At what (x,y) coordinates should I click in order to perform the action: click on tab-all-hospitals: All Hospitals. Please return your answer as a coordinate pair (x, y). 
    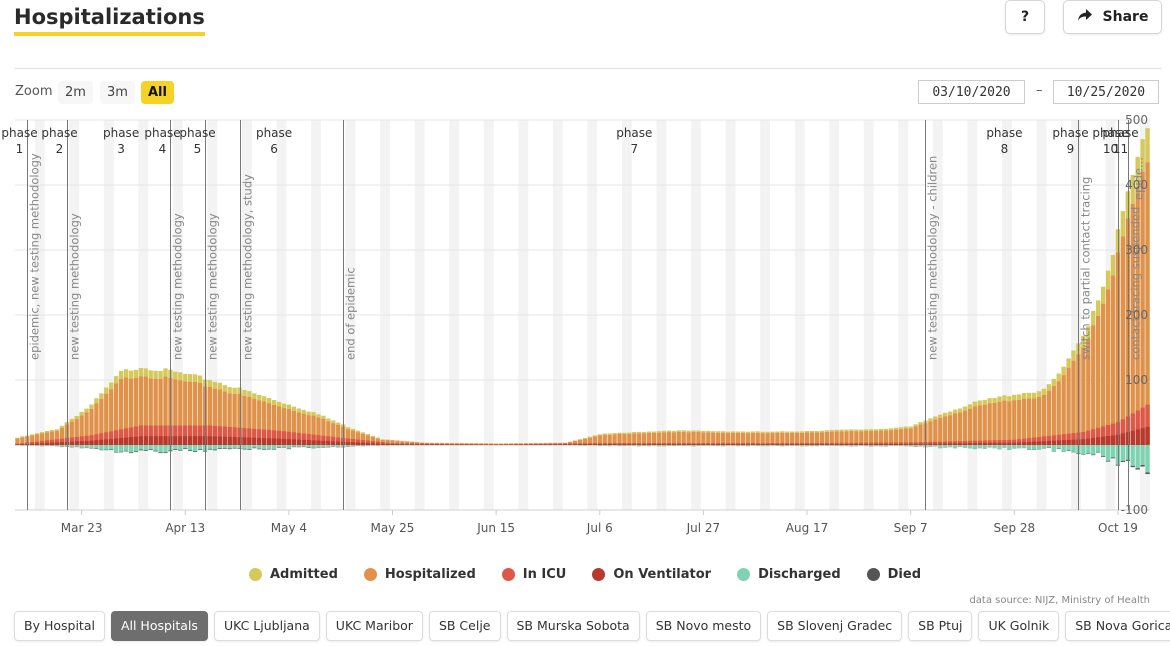
    Looking at the image, I should click on (159, 626).